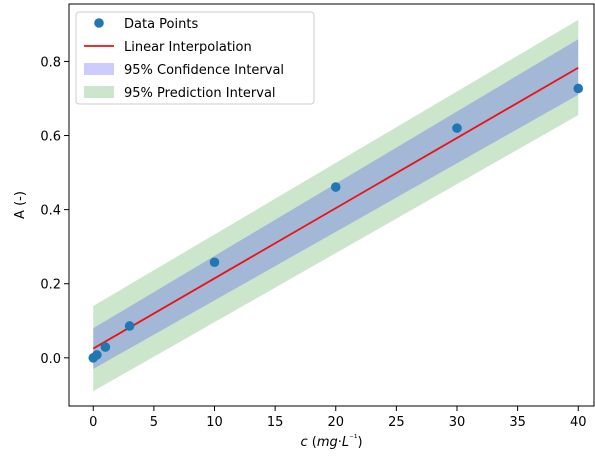 The image size is (595, 458). I want to click on y-tick-label: 0.2, so click(50, 285).